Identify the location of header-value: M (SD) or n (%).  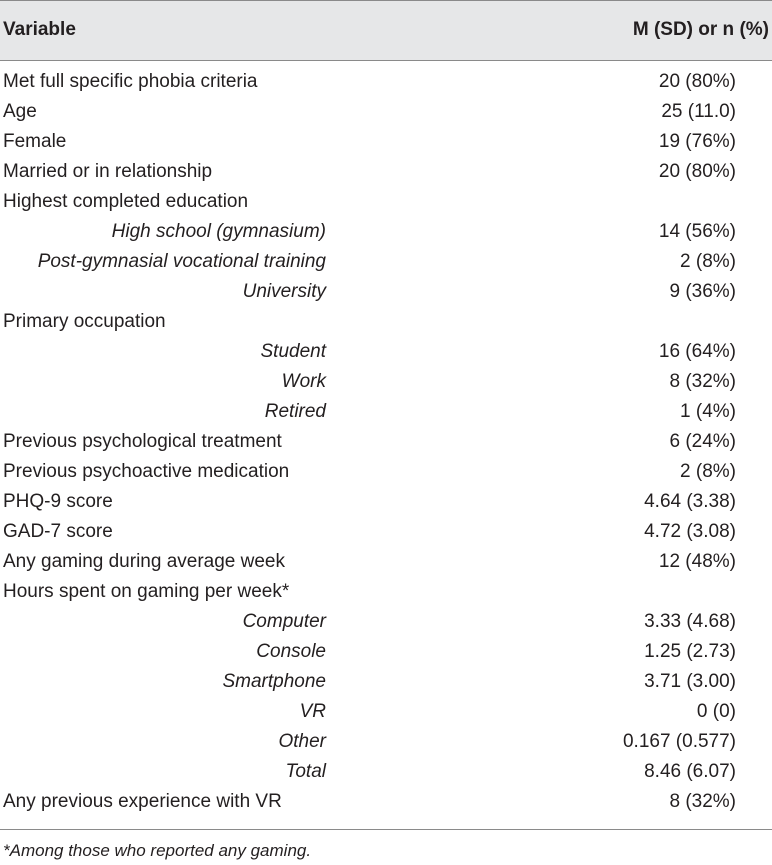
(700, 29).